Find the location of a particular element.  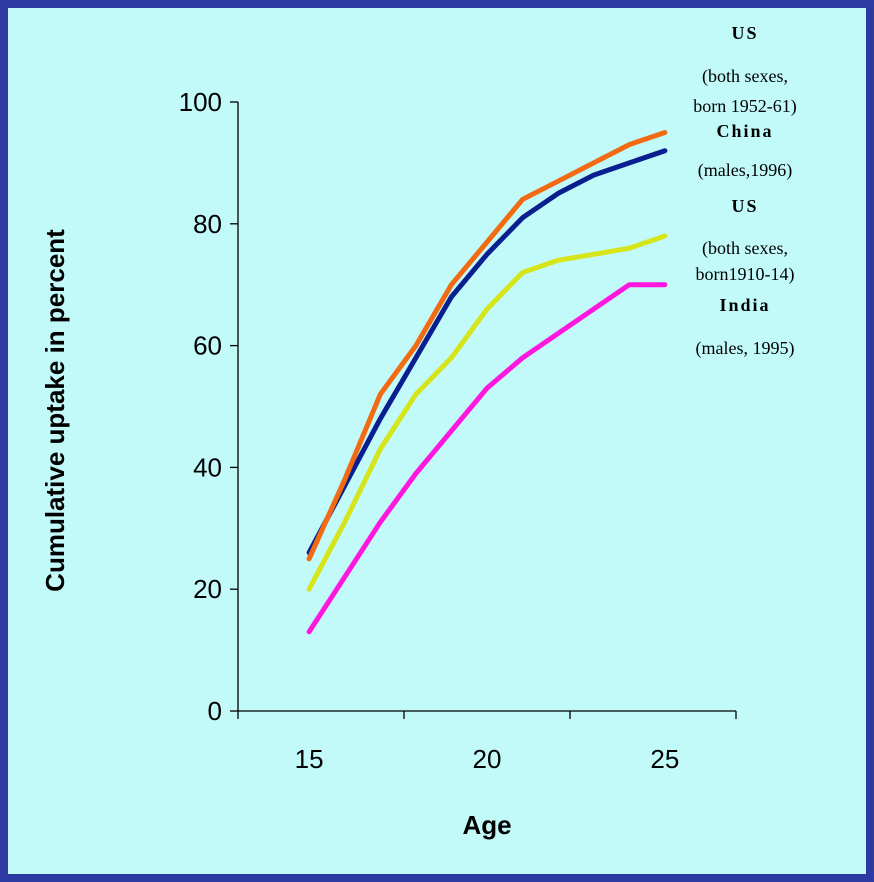

legend-series-name: China is located at coordinates (744, 131).